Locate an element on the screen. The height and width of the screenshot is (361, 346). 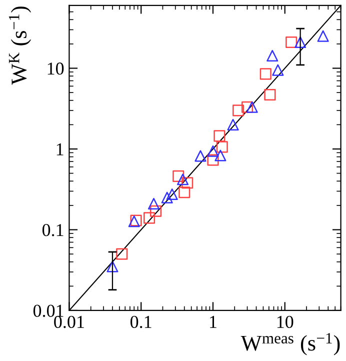
y-axis-title: W$^{K}$ (s$^{−1}$) is located at coordinates (20, 45).